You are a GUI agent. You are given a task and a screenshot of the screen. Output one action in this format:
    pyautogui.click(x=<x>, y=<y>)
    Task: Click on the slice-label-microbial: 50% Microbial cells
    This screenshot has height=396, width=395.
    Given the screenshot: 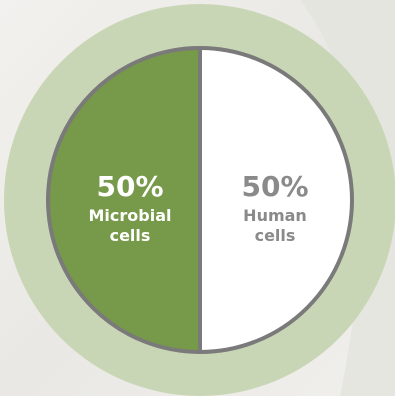 What is the action you would take?
    pyautogui.click(x=130, y=207)
    